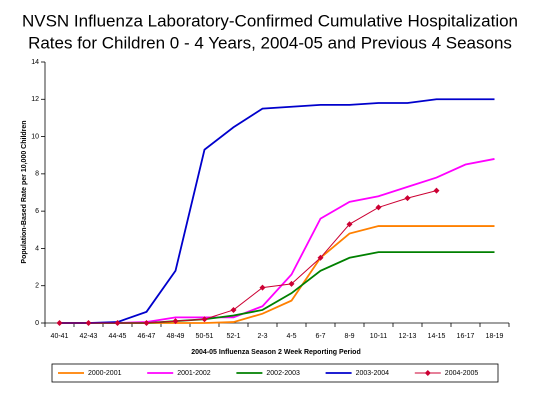  I want to click on y-tick-label: 14, so click(35, 62).